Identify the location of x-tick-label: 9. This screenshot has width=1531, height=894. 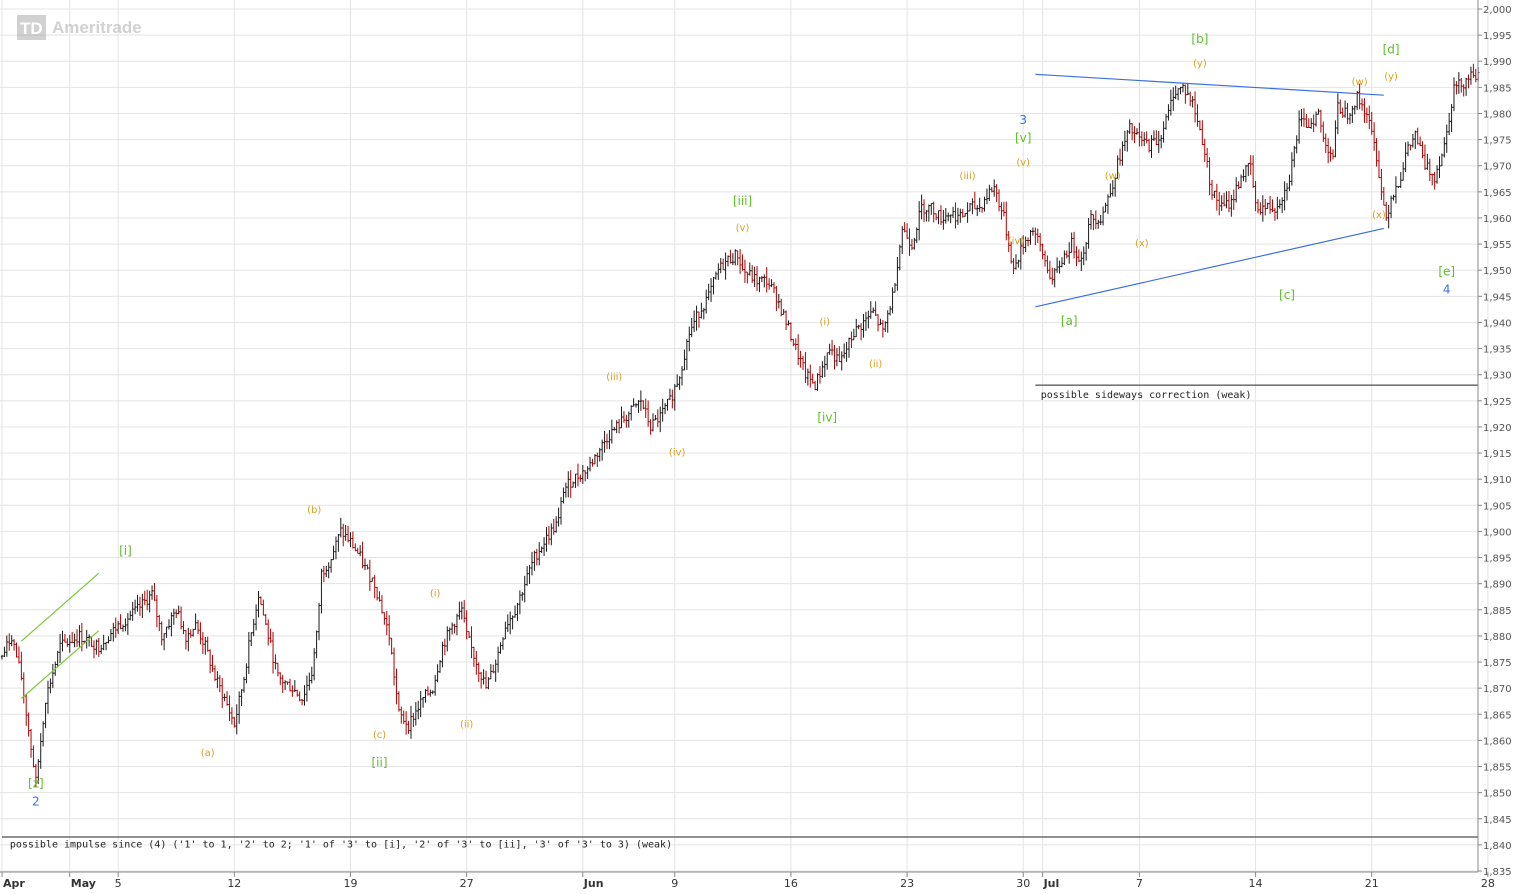
(674, 883).